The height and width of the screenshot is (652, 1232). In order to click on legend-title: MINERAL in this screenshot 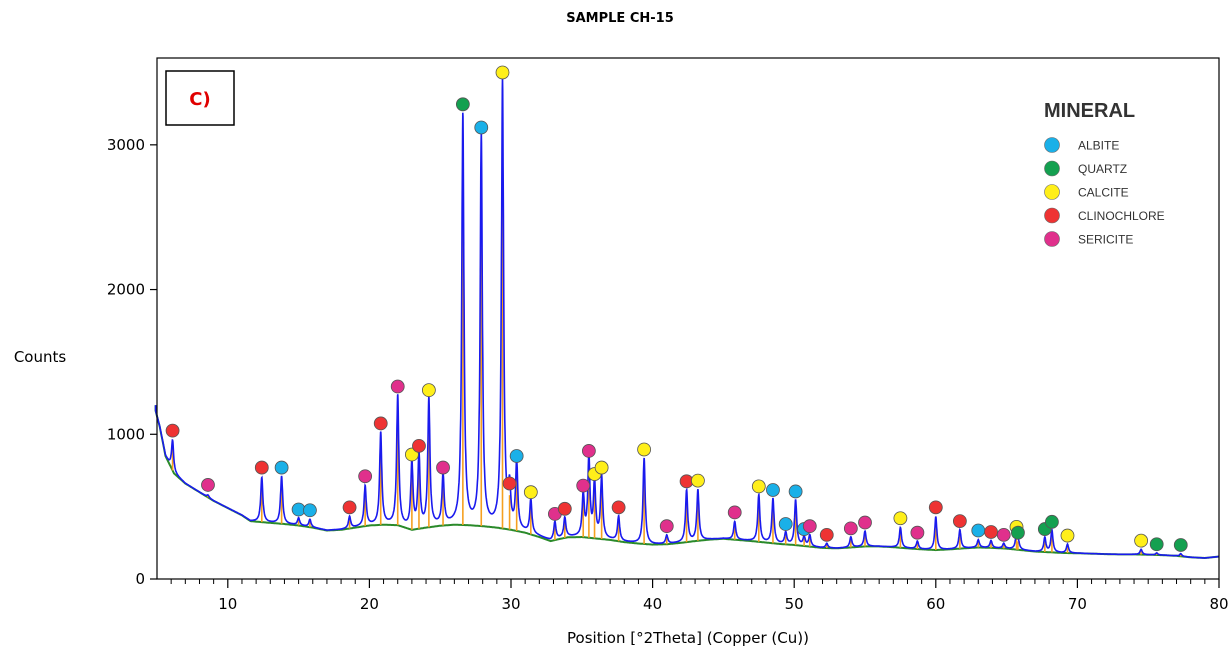, I will do `click(1089, 111)`.